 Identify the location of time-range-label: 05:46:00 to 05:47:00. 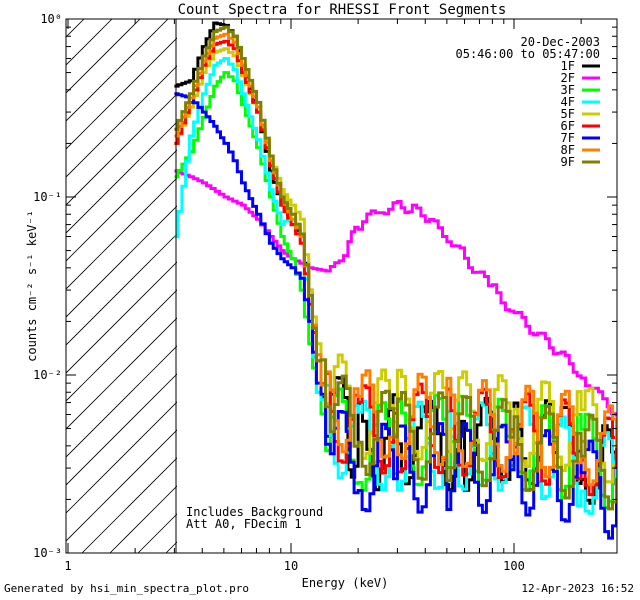
(528, 54).